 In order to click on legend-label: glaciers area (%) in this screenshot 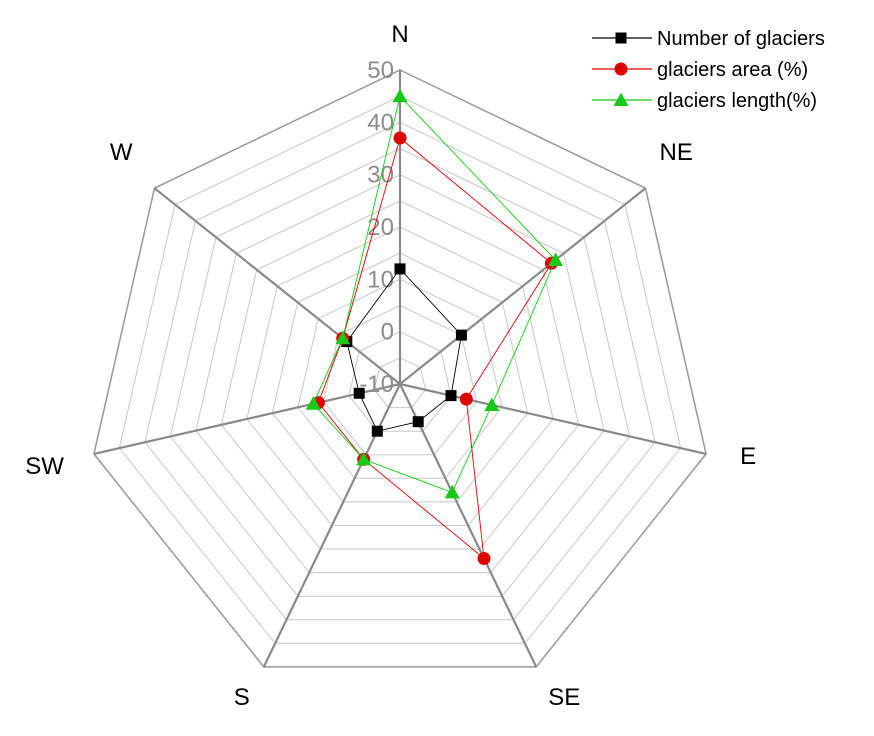, I will do `click(732, 70)`.